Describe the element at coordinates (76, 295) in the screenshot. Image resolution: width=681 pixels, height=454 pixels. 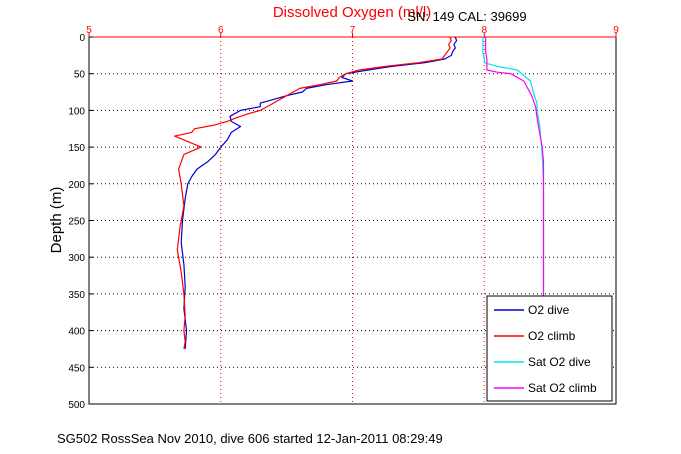
I see `y-tick-label: 350` at that location.